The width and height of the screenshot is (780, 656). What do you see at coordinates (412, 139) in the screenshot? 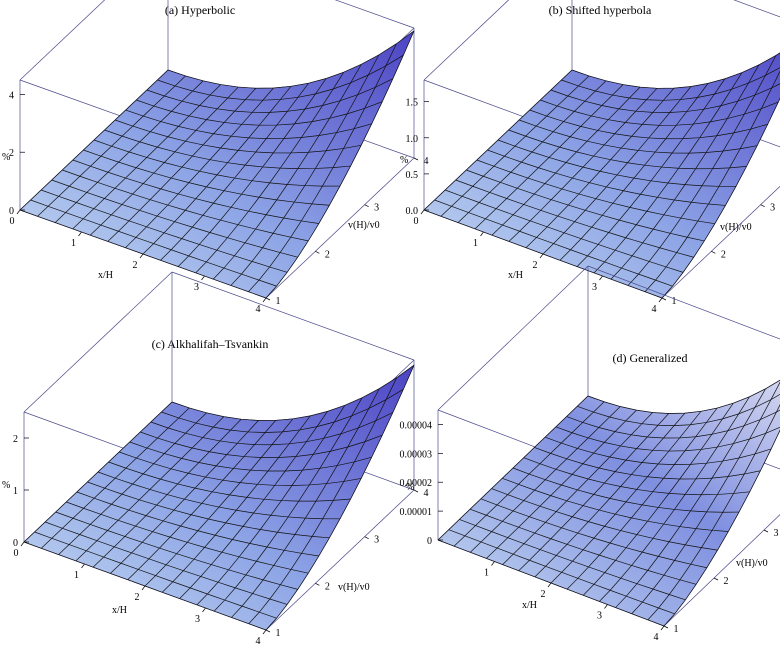
I see `z-tick-label: 1.0` at bounding box center [412, 139].